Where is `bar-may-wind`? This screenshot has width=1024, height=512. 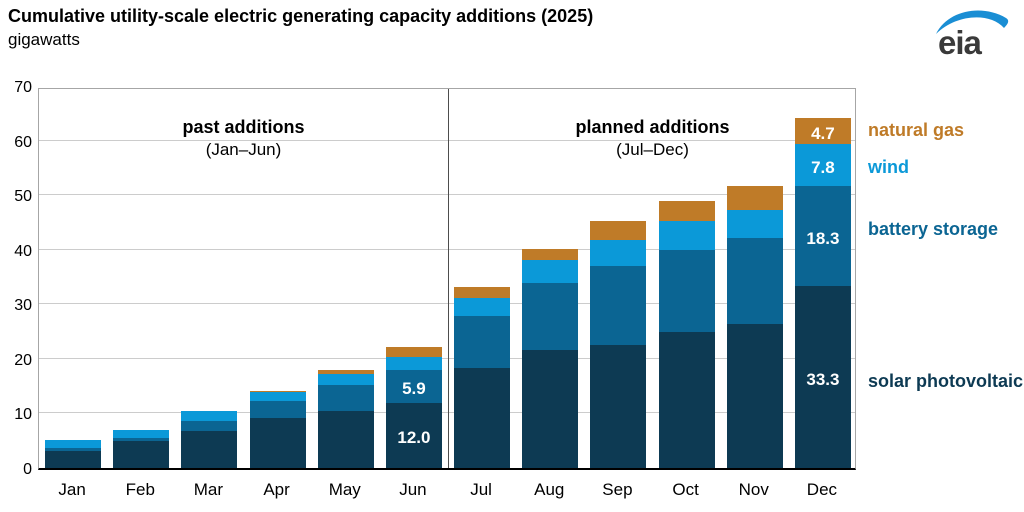 bar-may-wind is located at coordinates (345, 379).